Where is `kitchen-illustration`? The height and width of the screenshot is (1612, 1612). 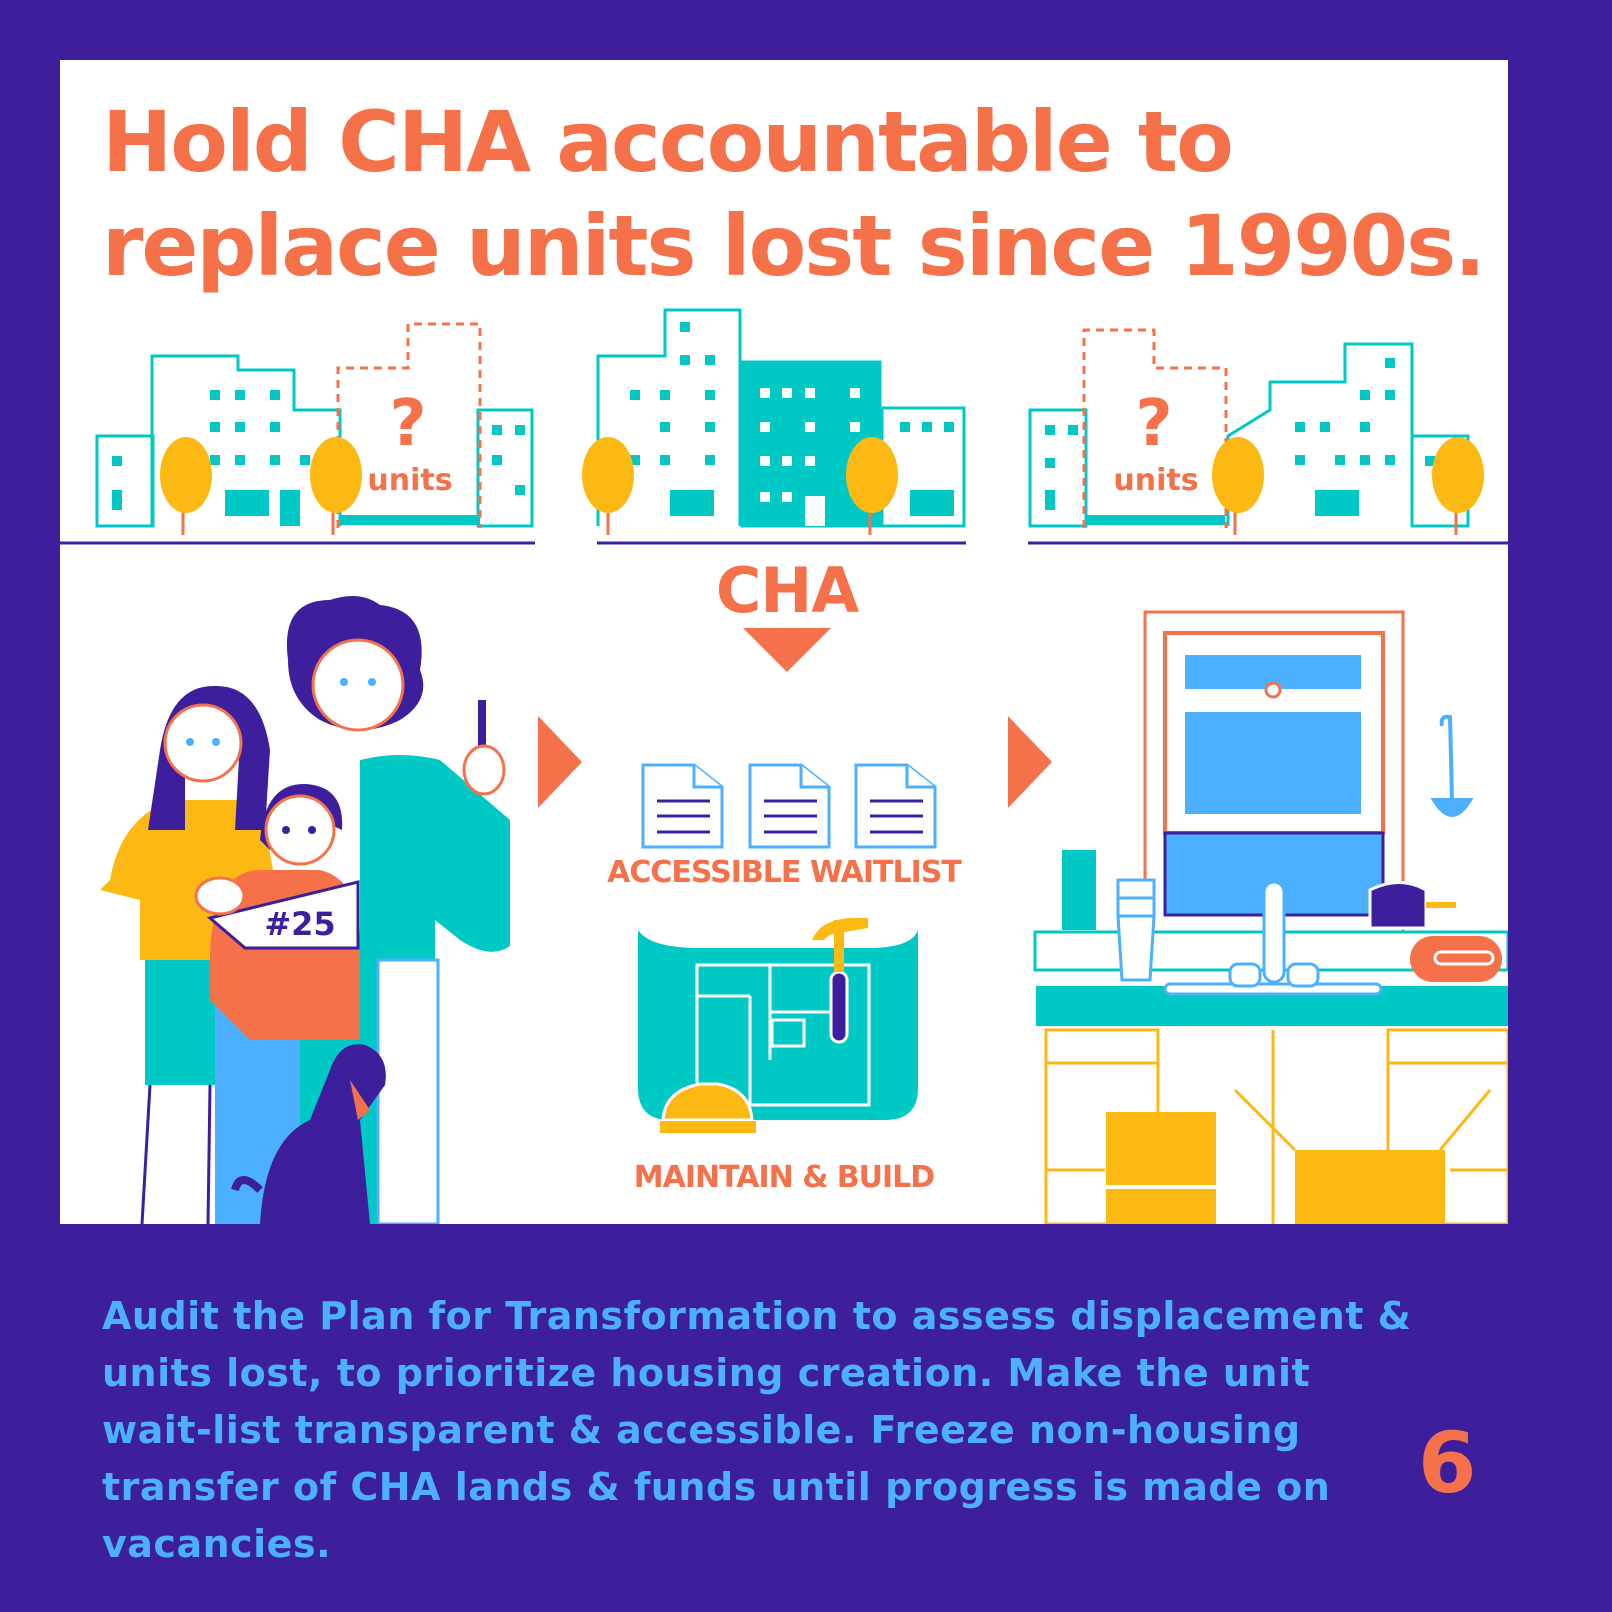 kitchen-illustration is located at coordinates (1270, 917).